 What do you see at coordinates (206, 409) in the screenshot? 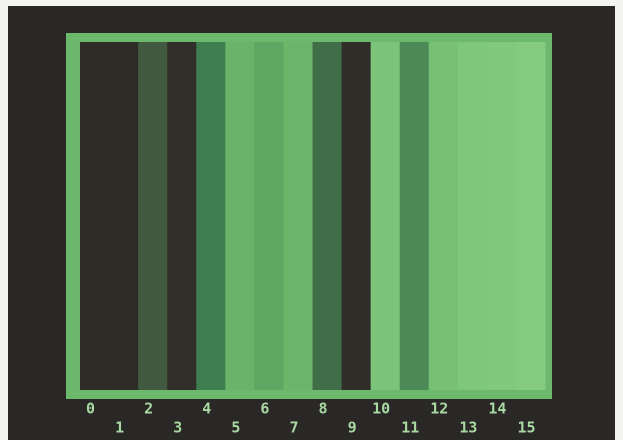
I see `color-label: 4` at bounding box center [206, 409].